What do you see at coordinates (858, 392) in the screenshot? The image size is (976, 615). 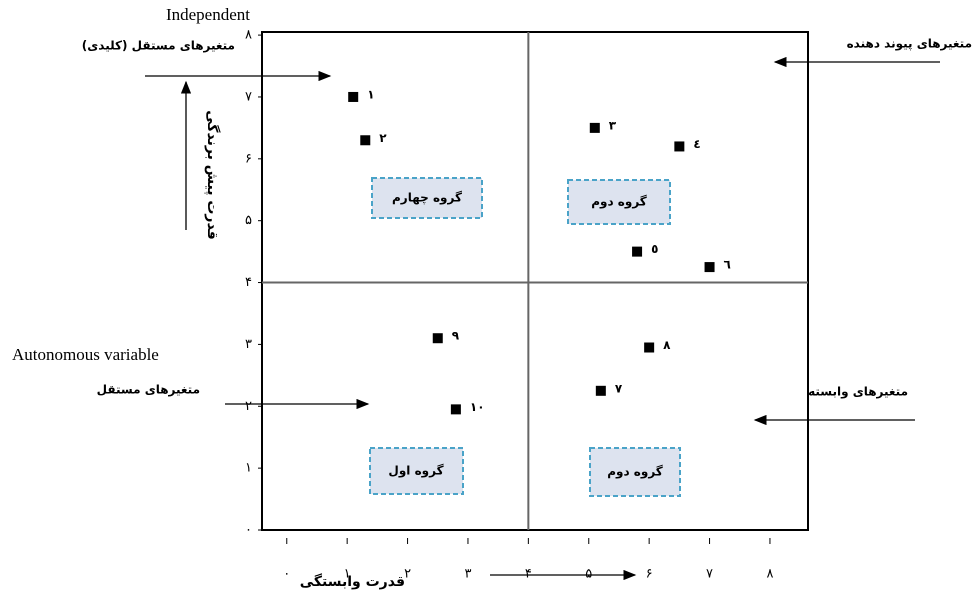 I see `annotation: متغیرهای وابسته` at bounding box center [858, 392].